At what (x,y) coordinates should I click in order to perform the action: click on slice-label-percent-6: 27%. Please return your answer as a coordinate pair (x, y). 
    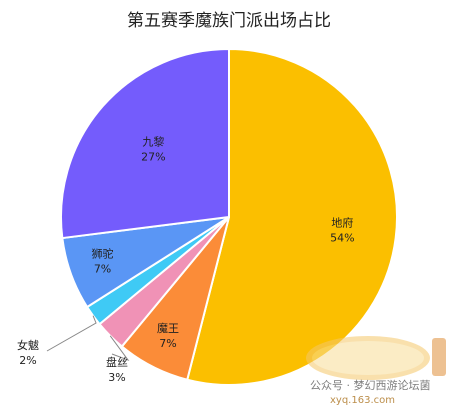
    Looking at the image, I should click on (153, 156).